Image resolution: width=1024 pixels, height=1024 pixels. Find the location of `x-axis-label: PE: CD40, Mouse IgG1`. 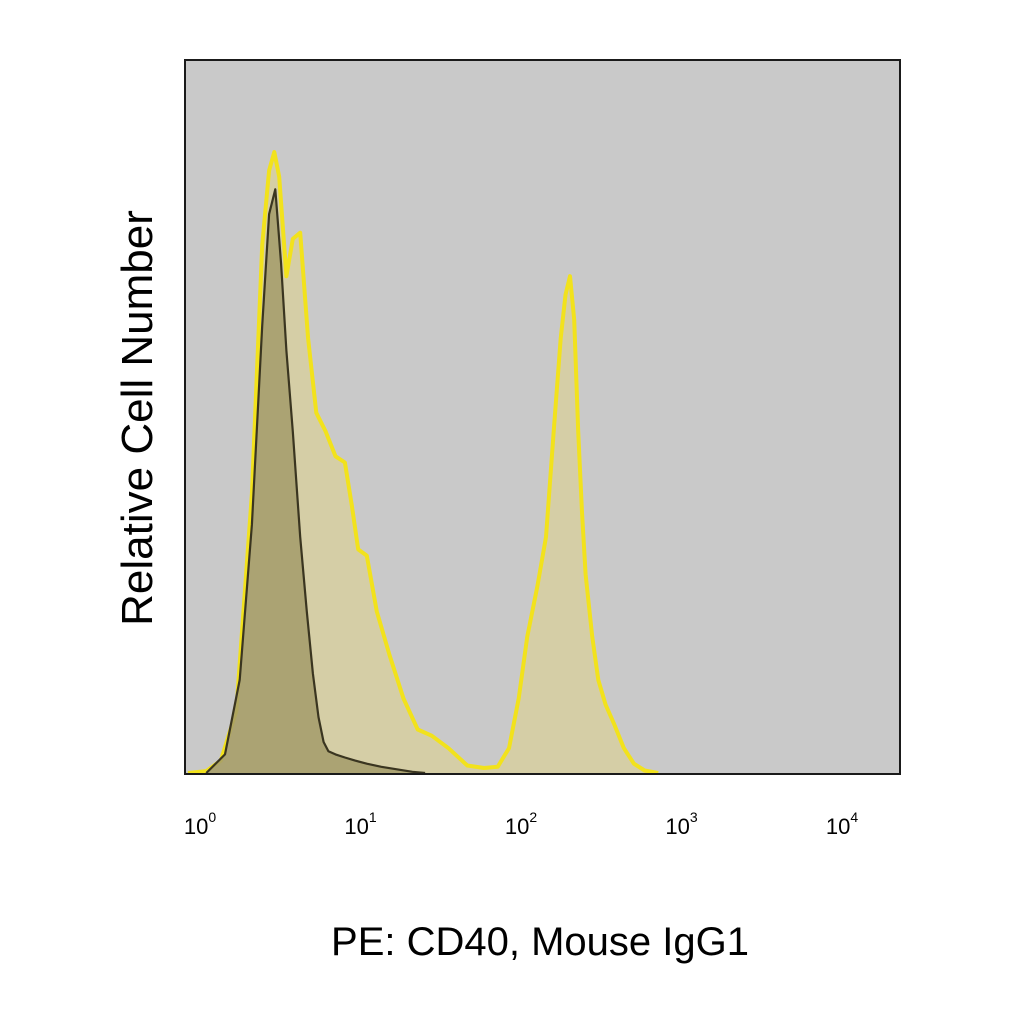

x-axis-label: PE: CD40, Mouse IgG1 is located at coordinates (540, 942).